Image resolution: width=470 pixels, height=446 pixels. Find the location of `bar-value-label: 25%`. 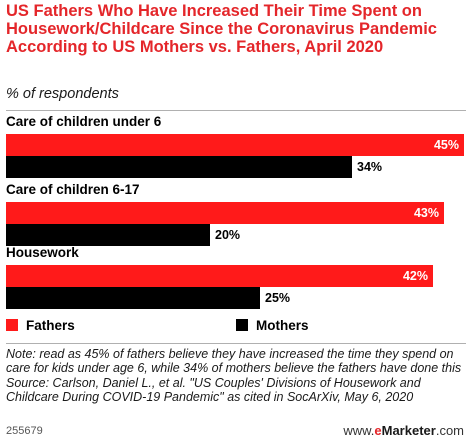

bar-value-label: 25% is located at coordinates (278, 298).